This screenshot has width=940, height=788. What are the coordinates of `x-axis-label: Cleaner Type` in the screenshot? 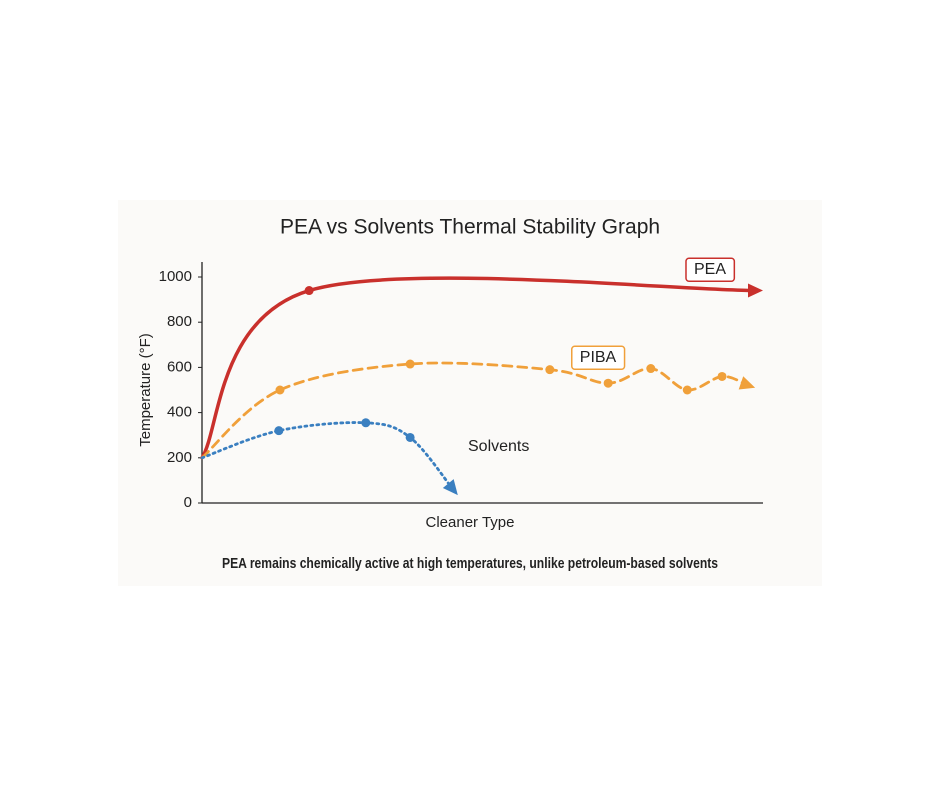 It's located at (470, 522).